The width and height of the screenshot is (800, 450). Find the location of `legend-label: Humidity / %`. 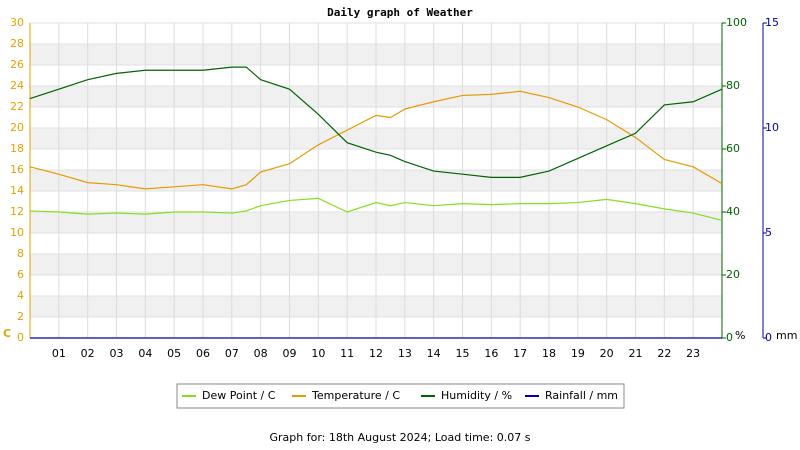

legend-label: Humidity / % is located at coordinates (476, 395).